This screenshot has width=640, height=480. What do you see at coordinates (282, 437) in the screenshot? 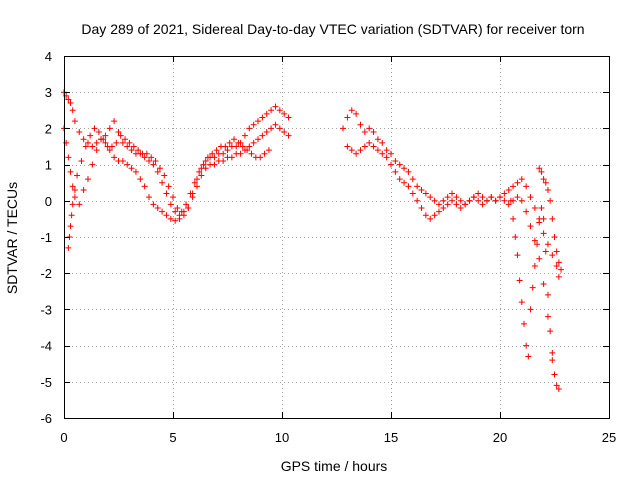
I see `x-tick-label: 10` at bounding box center [282, 437].